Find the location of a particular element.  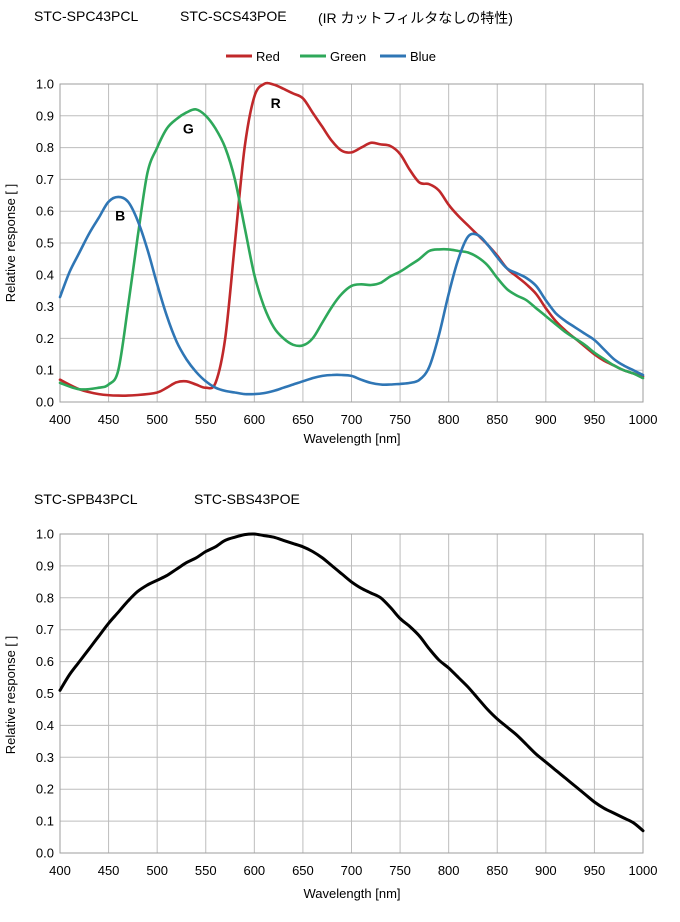

chart1-y-tick-label: 0.7 is located at coordinates (45, 179).